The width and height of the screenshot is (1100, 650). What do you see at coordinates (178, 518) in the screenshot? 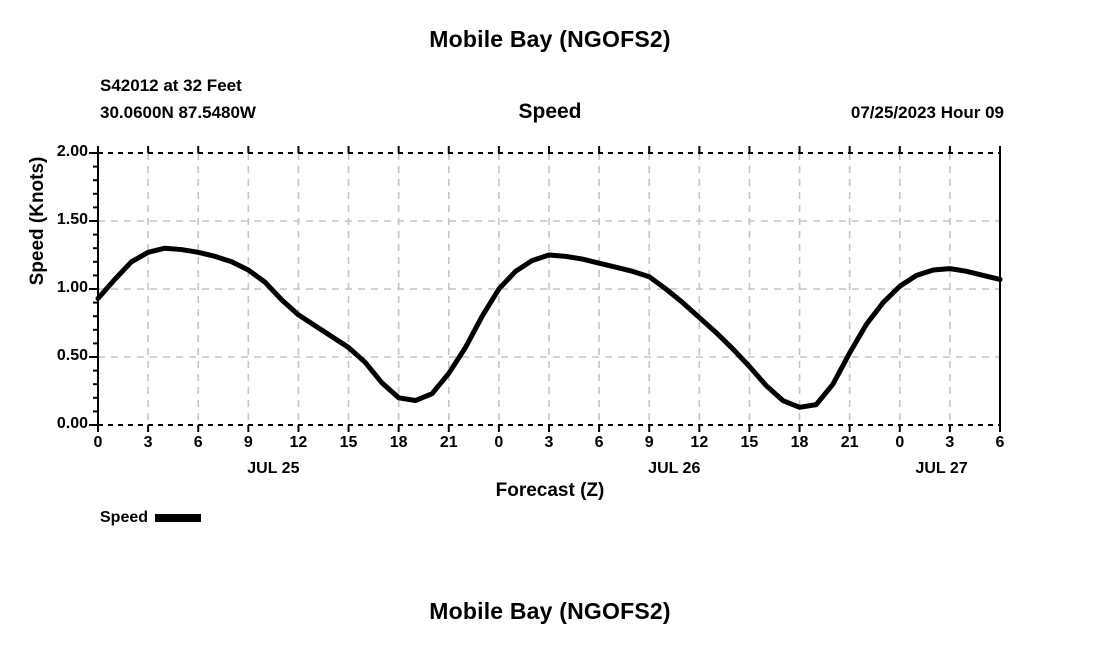
I see `legend-swatch-speed` at bounding box center [178, 518].